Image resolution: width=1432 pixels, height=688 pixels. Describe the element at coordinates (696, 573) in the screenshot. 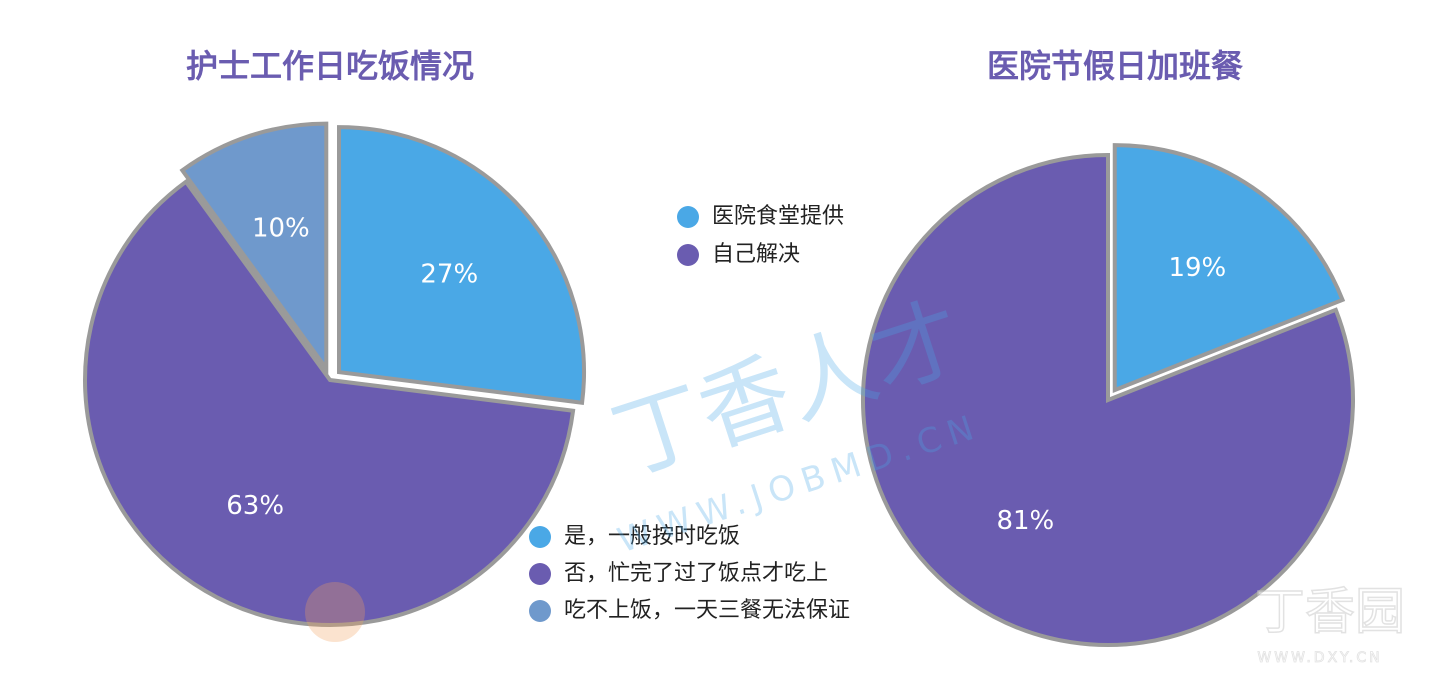

I see `legend-label: 否，忙完了过了饭点才吃上` at that location.